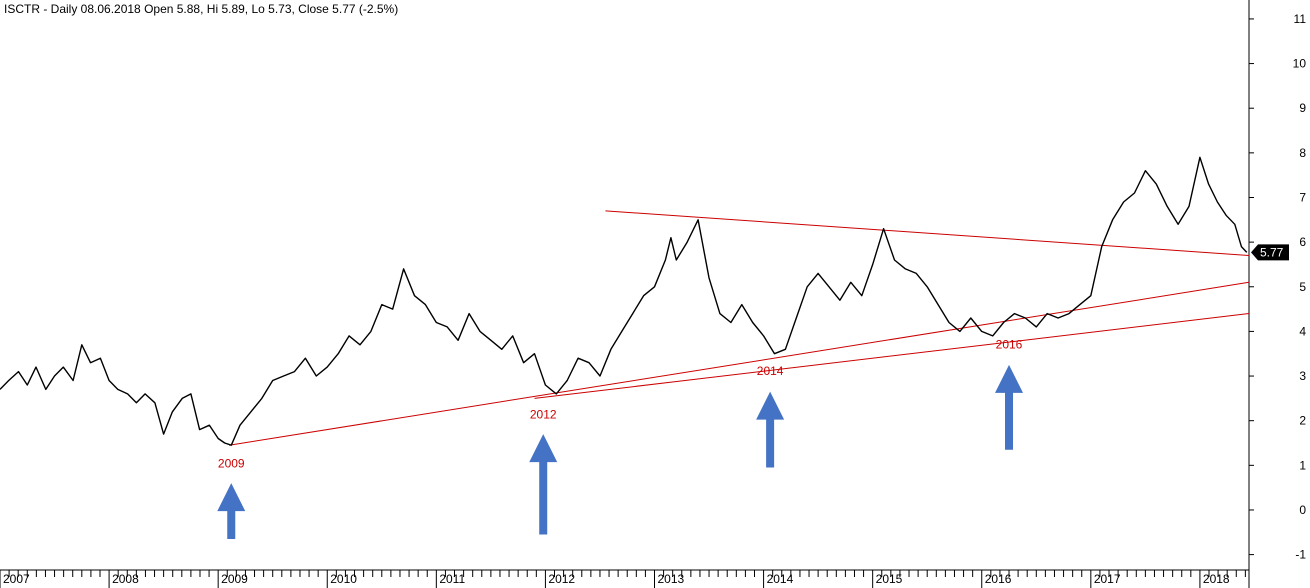  I want to click on y-tick-label: 11, so click(1300, 19).